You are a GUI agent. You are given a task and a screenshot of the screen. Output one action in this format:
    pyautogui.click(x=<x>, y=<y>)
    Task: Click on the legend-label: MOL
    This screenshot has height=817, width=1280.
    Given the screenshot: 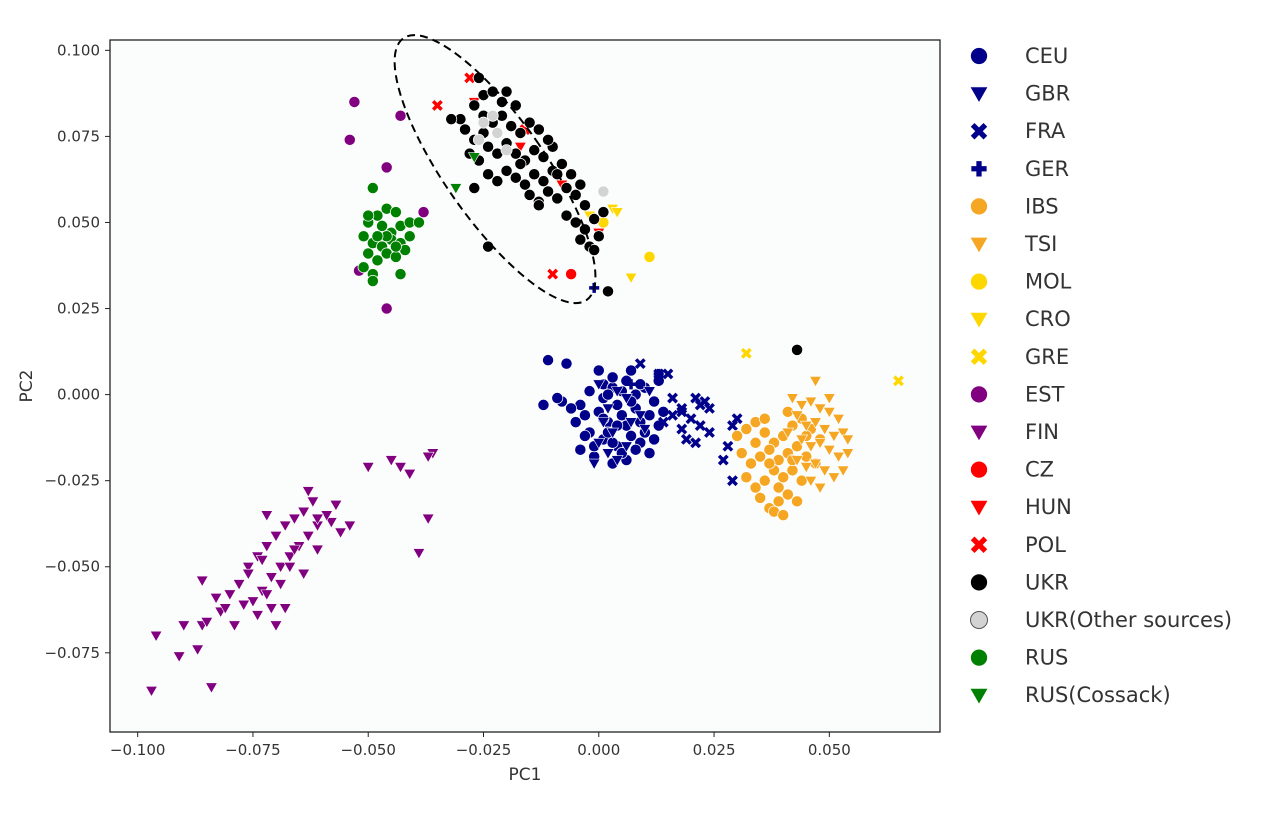 What is the action you would take?
    pyautogui.click(x=1048, y=282)
    